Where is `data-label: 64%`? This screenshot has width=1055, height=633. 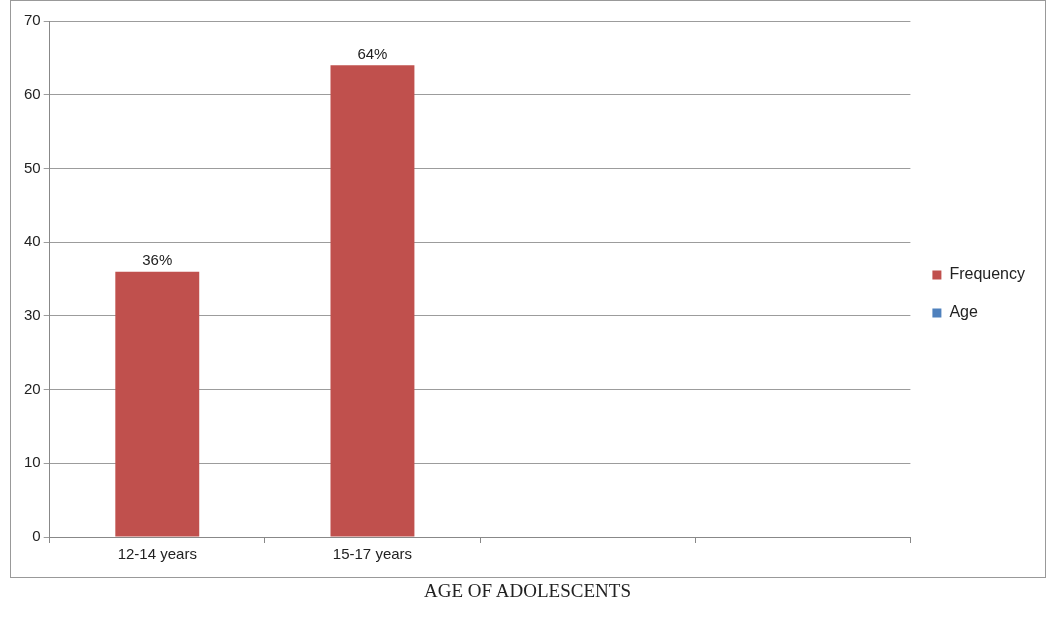 data-label: 64% is located at coordinates (372, 53).